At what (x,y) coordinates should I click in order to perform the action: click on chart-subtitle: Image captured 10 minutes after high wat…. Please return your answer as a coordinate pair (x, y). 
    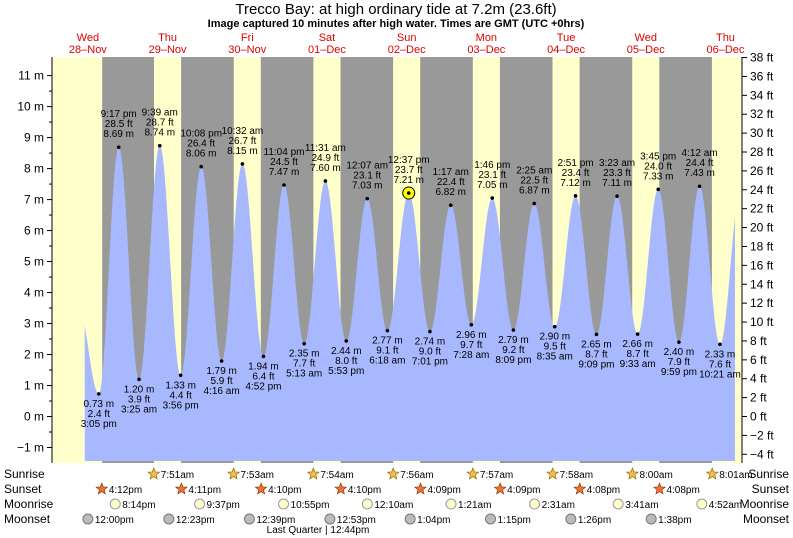
    Looking at the image, I should click on (396, 24).